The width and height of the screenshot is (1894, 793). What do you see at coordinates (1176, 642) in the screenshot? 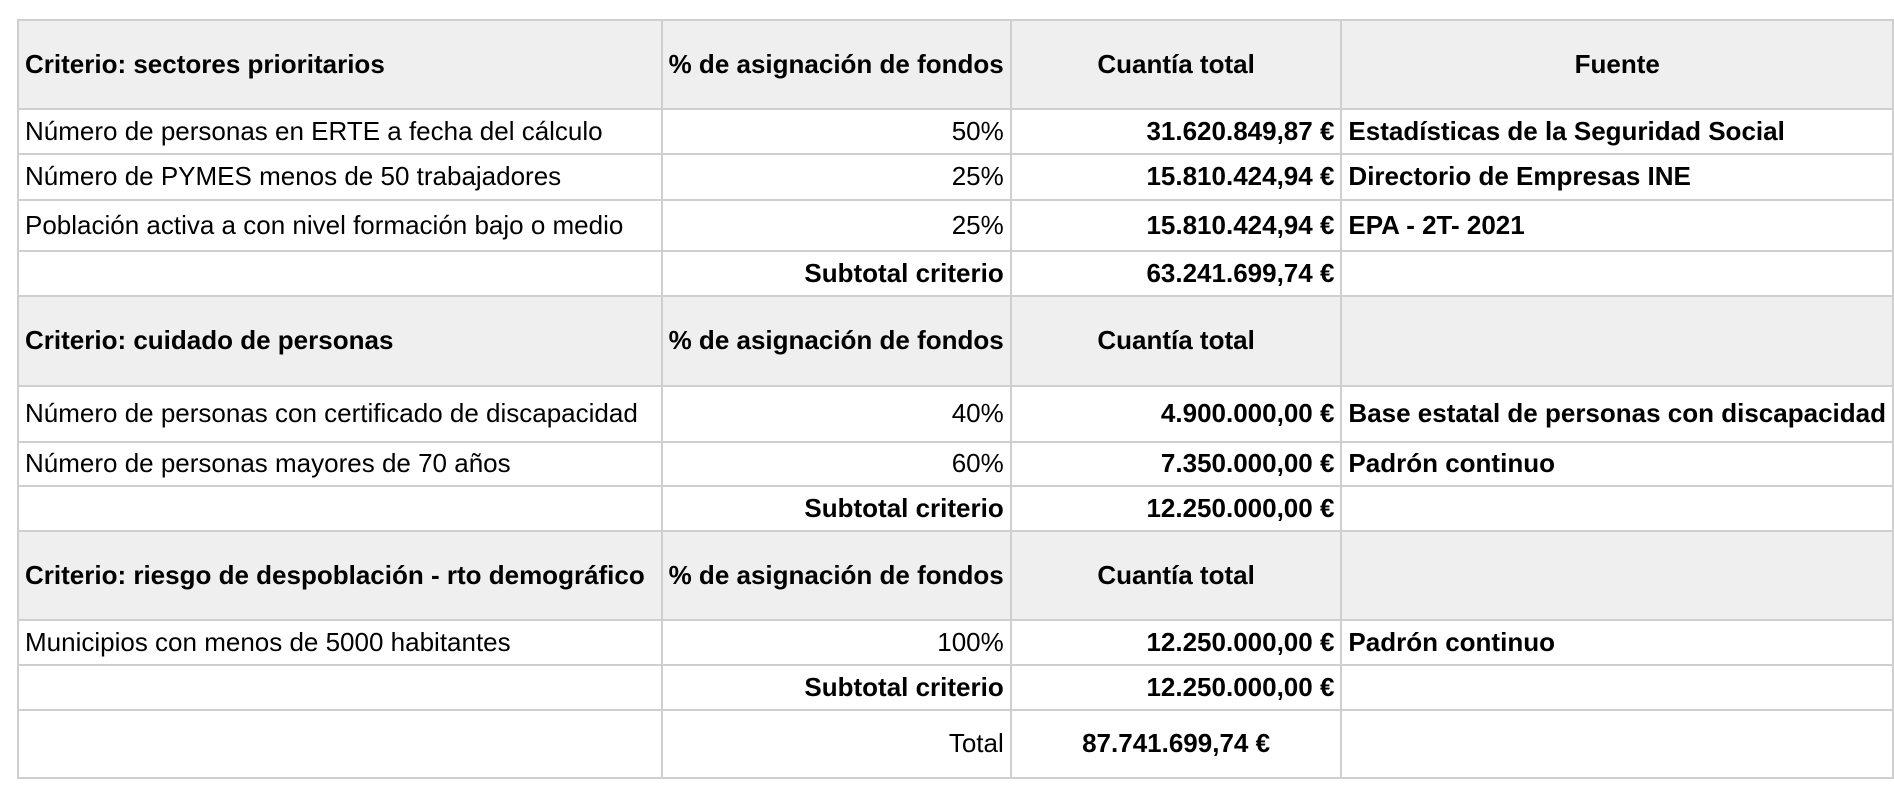
I see `row-amount: 12.250.000,00 €` at bounding box center [1176, 642].